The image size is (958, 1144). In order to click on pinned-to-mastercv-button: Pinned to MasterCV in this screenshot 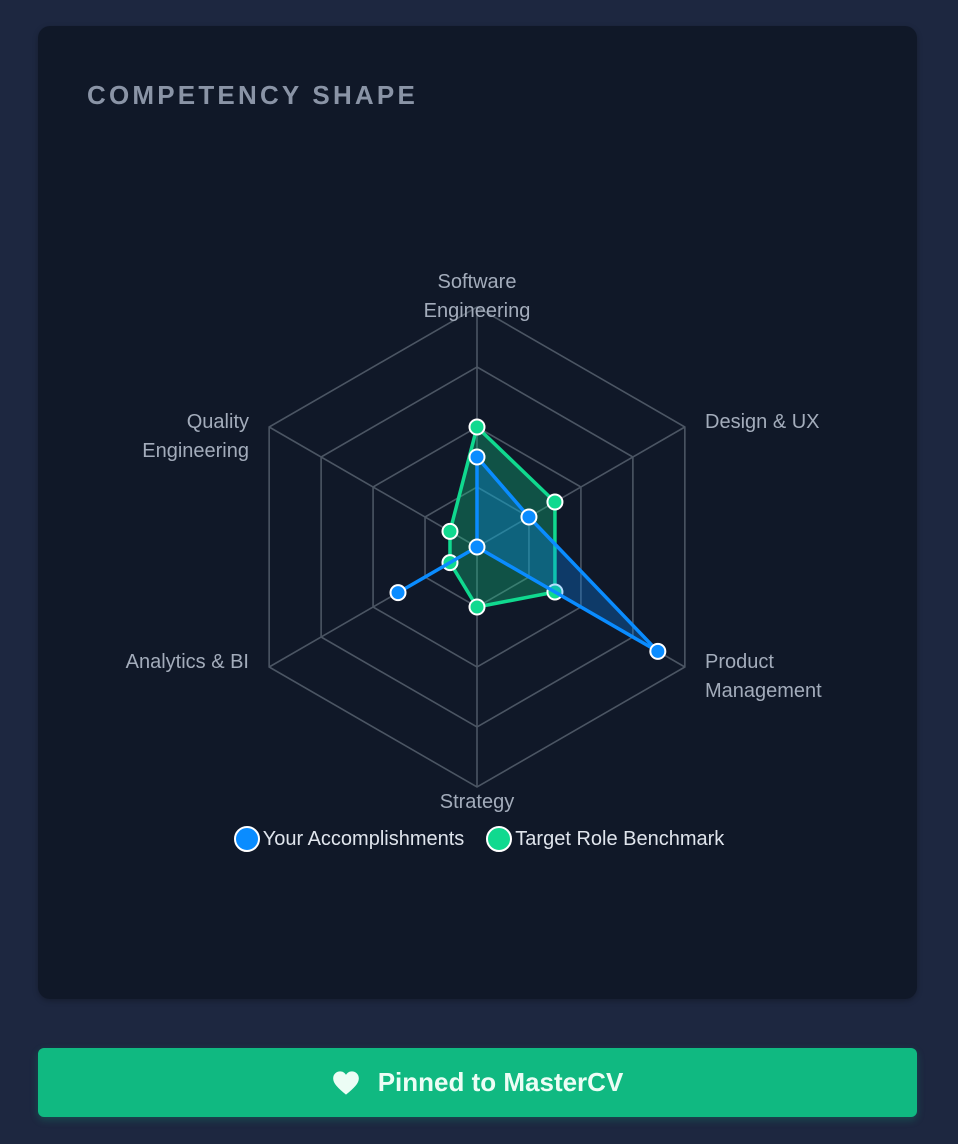, I will do `click(477, 1082)`.